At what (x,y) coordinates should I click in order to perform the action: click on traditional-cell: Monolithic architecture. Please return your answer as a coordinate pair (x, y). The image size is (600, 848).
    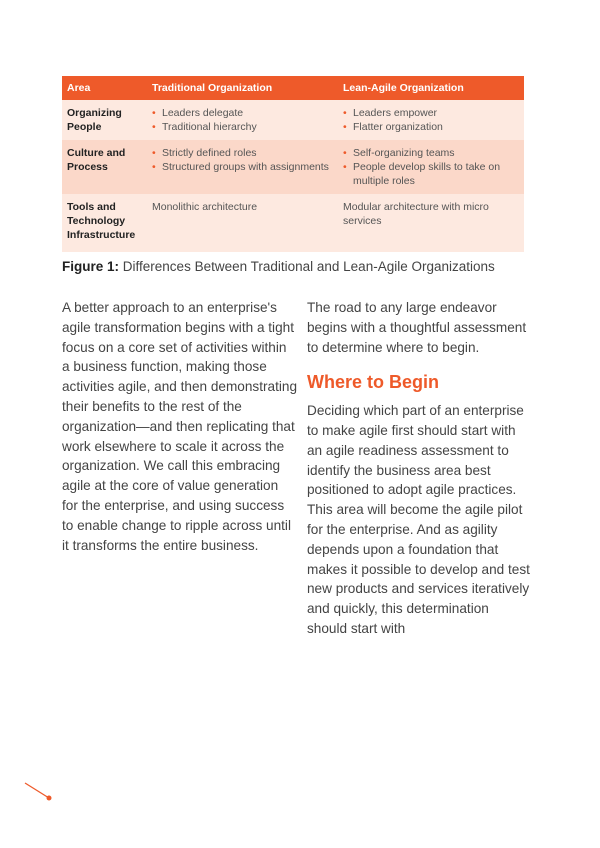
    Looking at the image, I should click on (242, 223).